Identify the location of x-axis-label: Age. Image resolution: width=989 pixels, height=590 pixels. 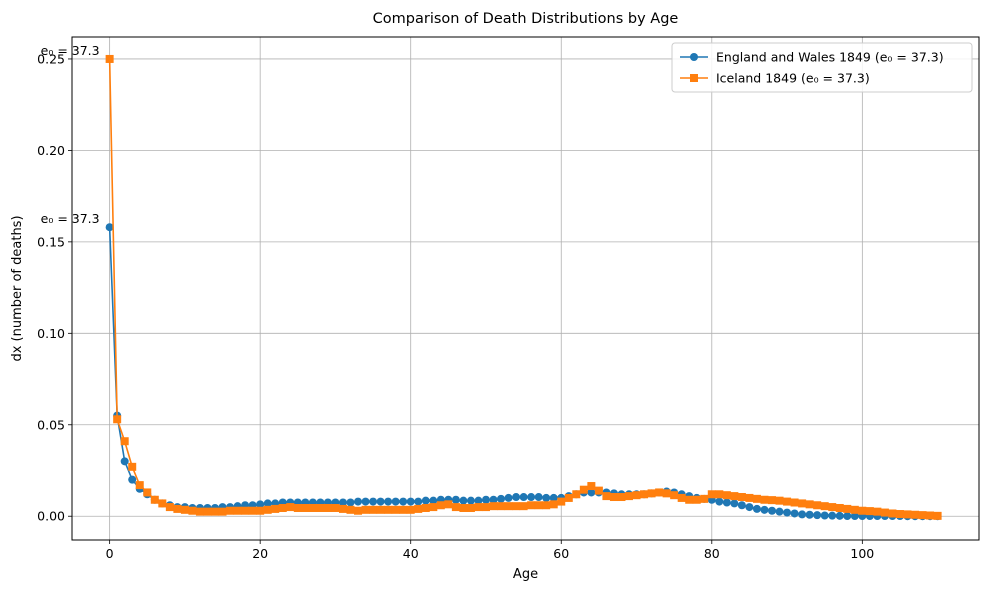
(525, 574).